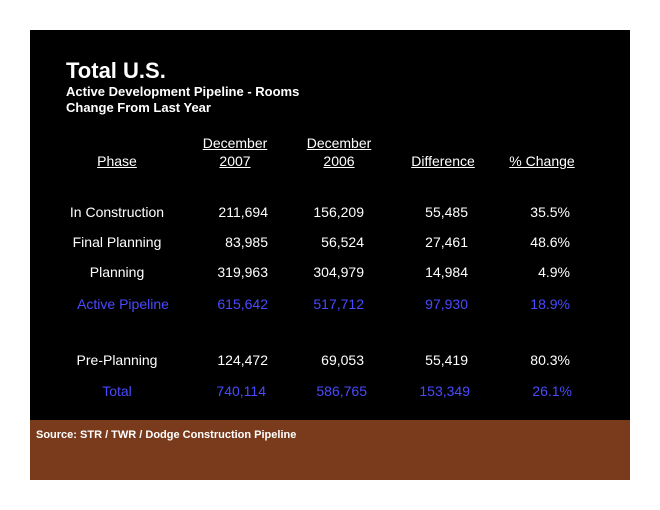 This screenshot has height=510, width=660. I want to click on row-dec2006: 69,053, so click(342, 360).